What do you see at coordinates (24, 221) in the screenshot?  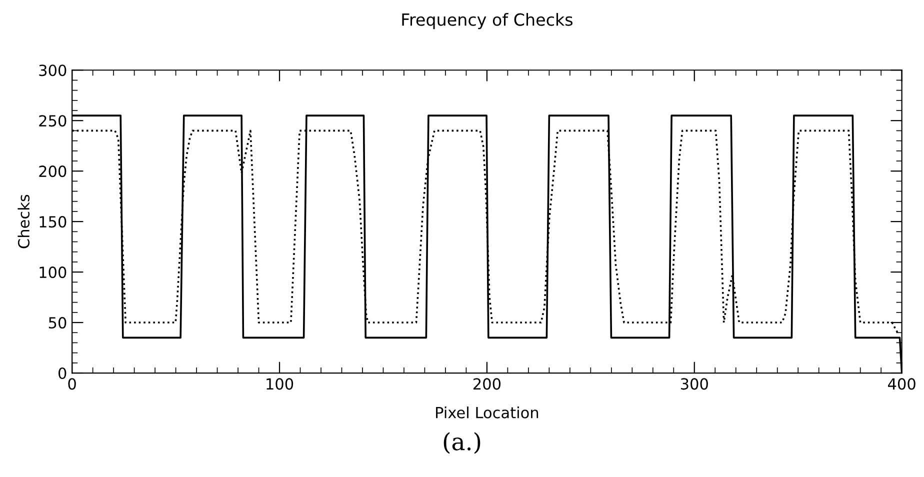 I see `y-axis-title: Checks` at bounding box center [24, 221].